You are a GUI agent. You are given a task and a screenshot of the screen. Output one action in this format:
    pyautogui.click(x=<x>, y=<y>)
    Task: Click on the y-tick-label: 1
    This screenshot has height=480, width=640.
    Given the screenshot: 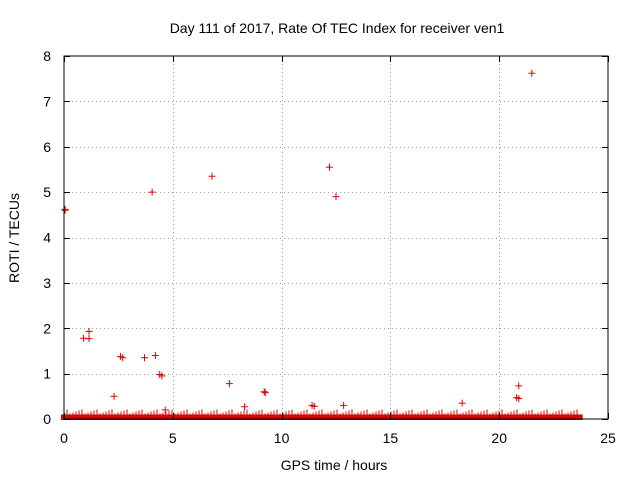 What is the action you would take?
    pyautogui.click(x=47, y=374)
    